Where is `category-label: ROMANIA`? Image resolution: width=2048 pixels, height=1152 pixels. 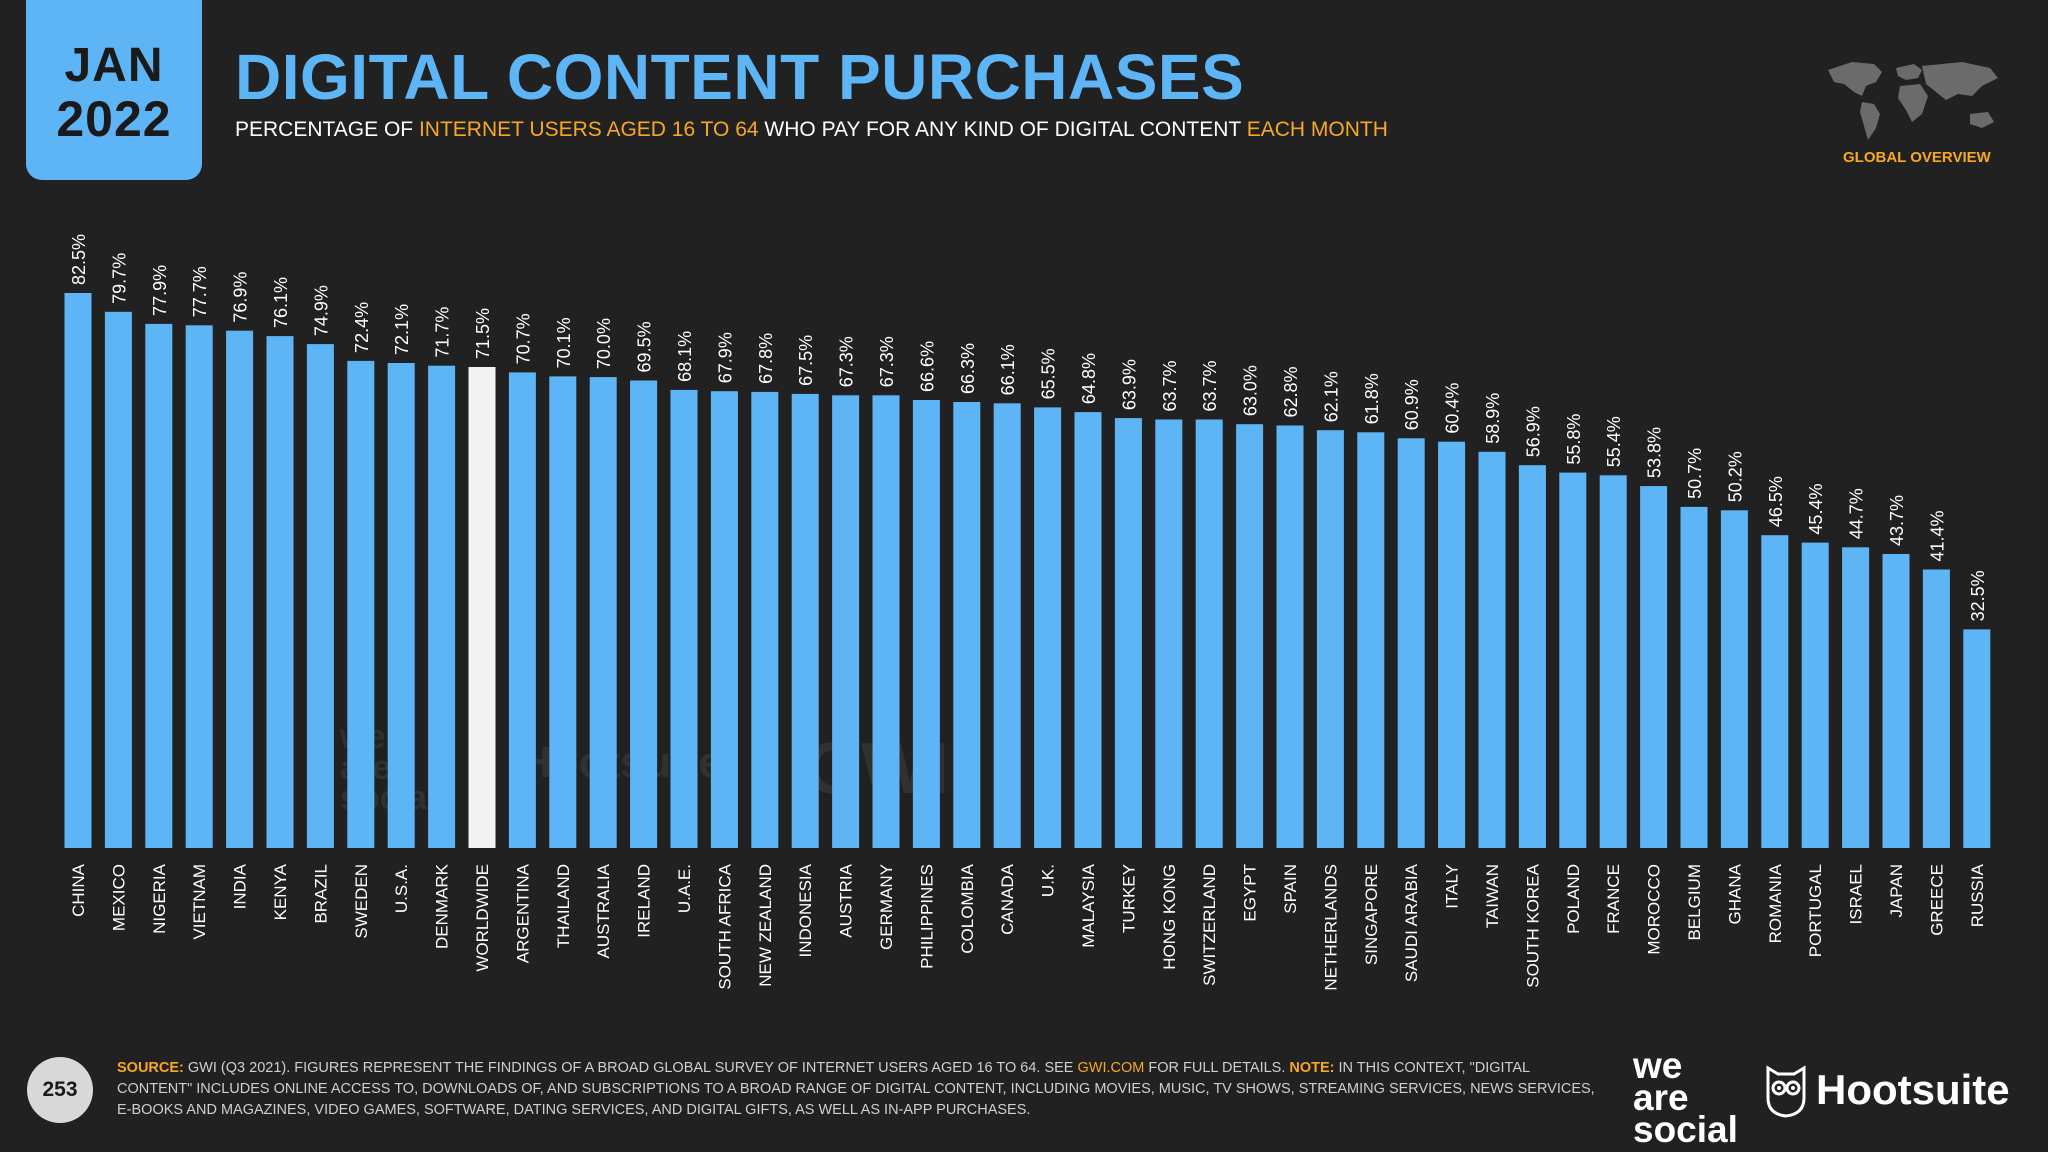
category-label: ROMANIA is located at coordinates (1775, 903).